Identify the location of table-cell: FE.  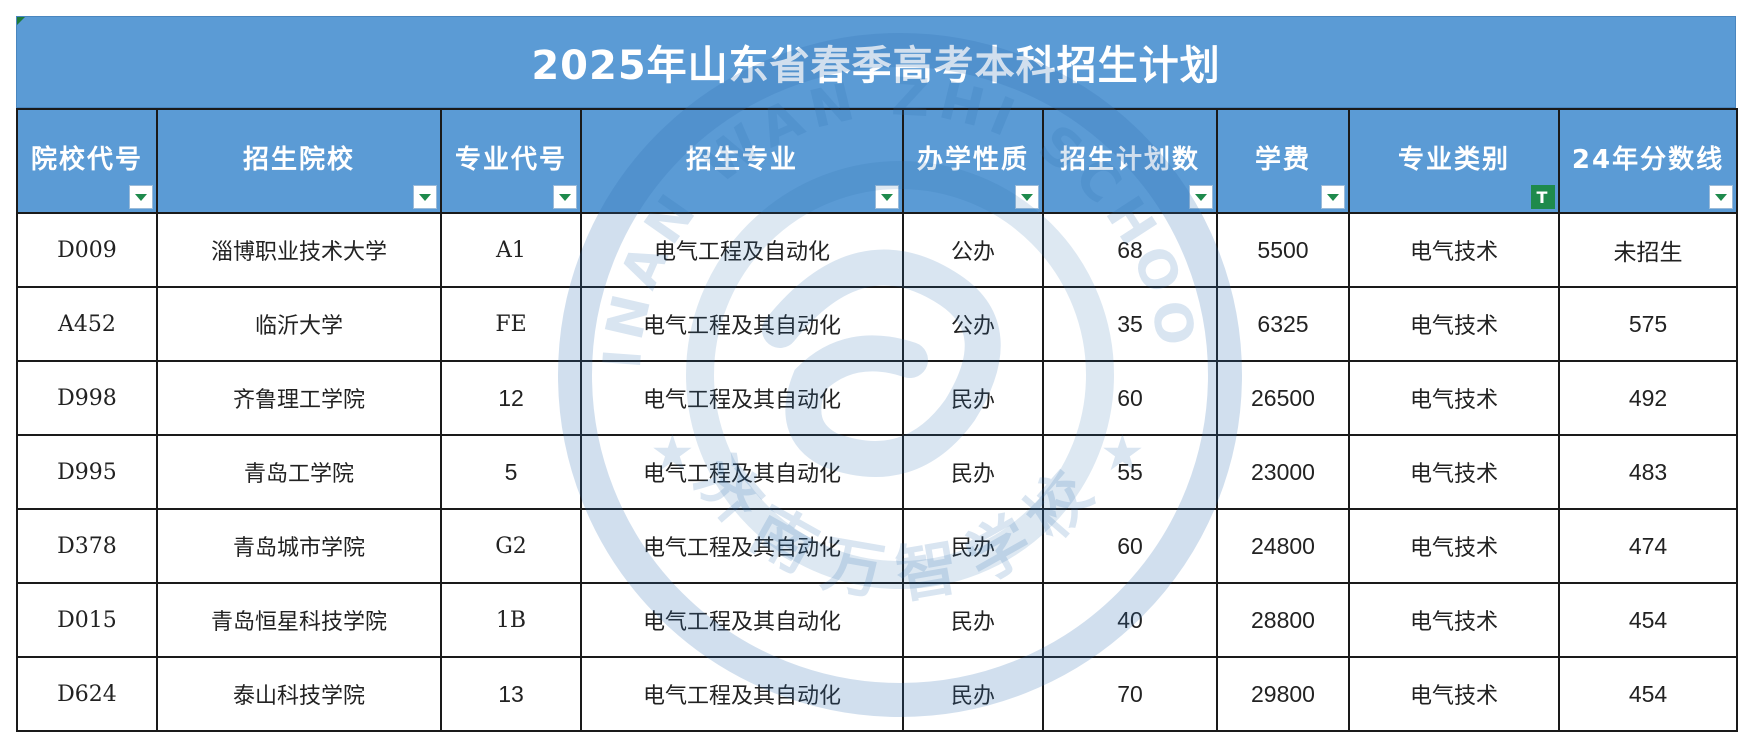
(511, 324).